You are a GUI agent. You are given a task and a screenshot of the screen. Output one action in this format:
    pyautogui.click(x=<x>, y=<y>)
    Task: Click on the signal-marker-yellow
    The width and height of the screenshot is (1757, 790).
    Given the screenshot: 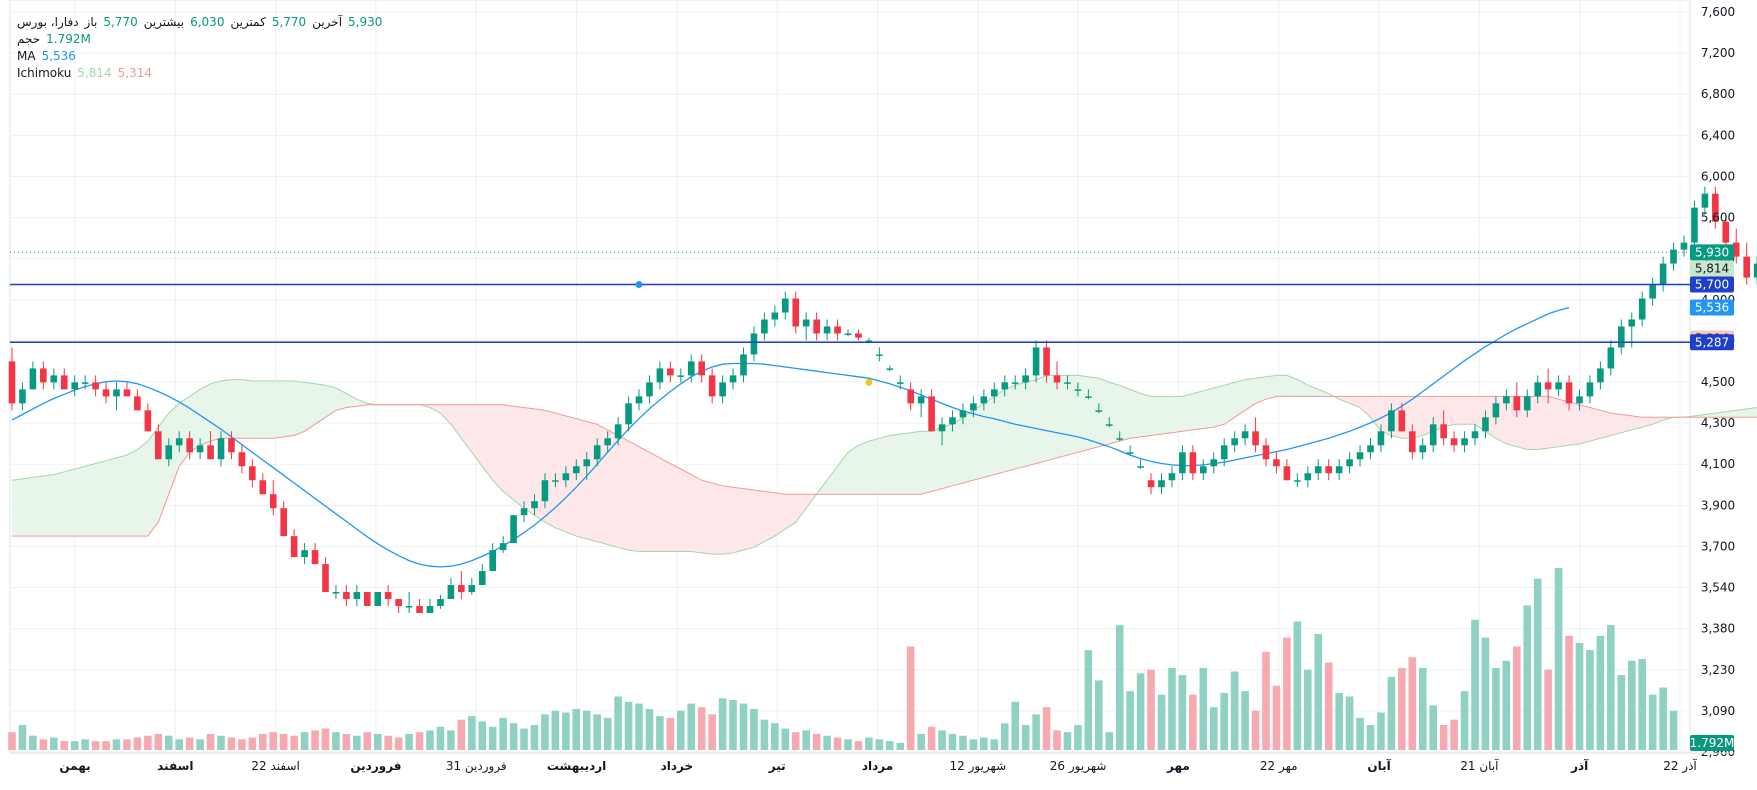 What is the action you would take?
    pyautogui.click(x=869, y=382)
    